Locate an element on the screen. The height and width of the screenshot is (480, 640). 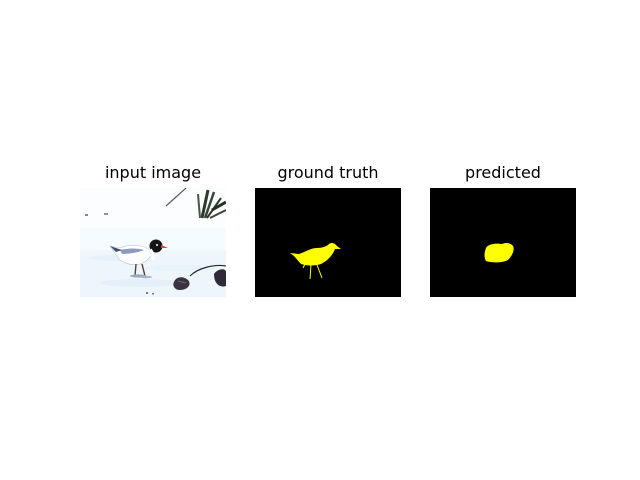
ground-truth-title: ground truth is located at coordinates (328, 172).